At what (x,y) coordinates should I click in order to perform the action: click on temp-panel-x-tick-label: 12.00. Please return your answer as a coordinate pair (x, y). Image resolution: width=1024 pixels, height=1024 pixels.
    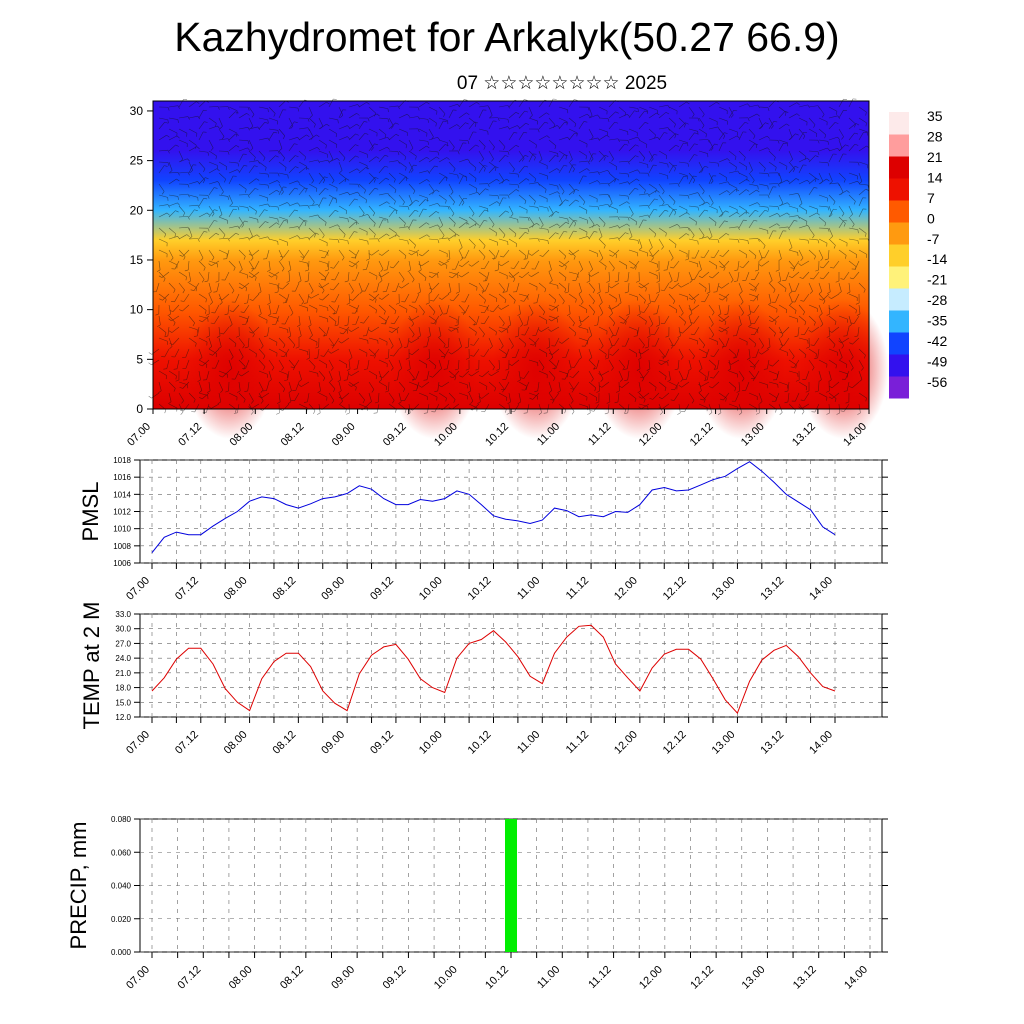
    Looking at the image, I should click on (626, 743).